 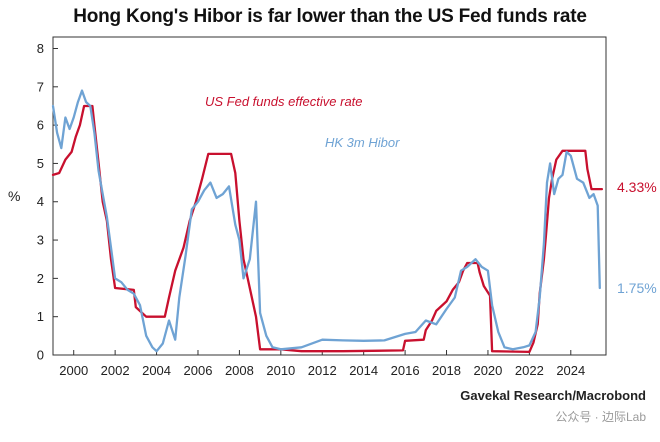 What do you see at coordinates (446, 370) in the screenshot?
I see `x-tick-label: 2018` at bounding box center [446, 370].